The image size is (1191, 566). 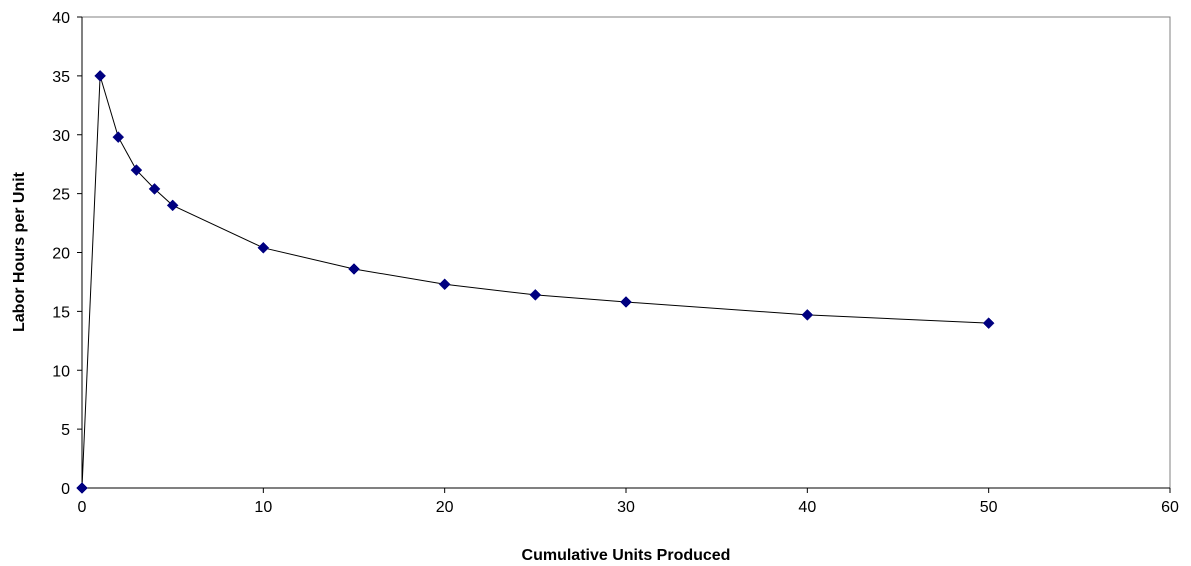 What do you see at coordinates (61, 195) in the screenshot?
I see `y-tick-label: 25` at bounding box center [61, 195].